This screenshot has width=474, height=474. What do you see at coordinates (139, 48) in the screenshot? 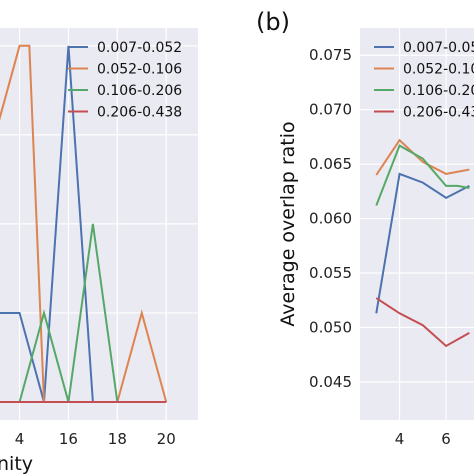
I see `legend-label: 0.007-0.052` at bounding box center [139, 48].